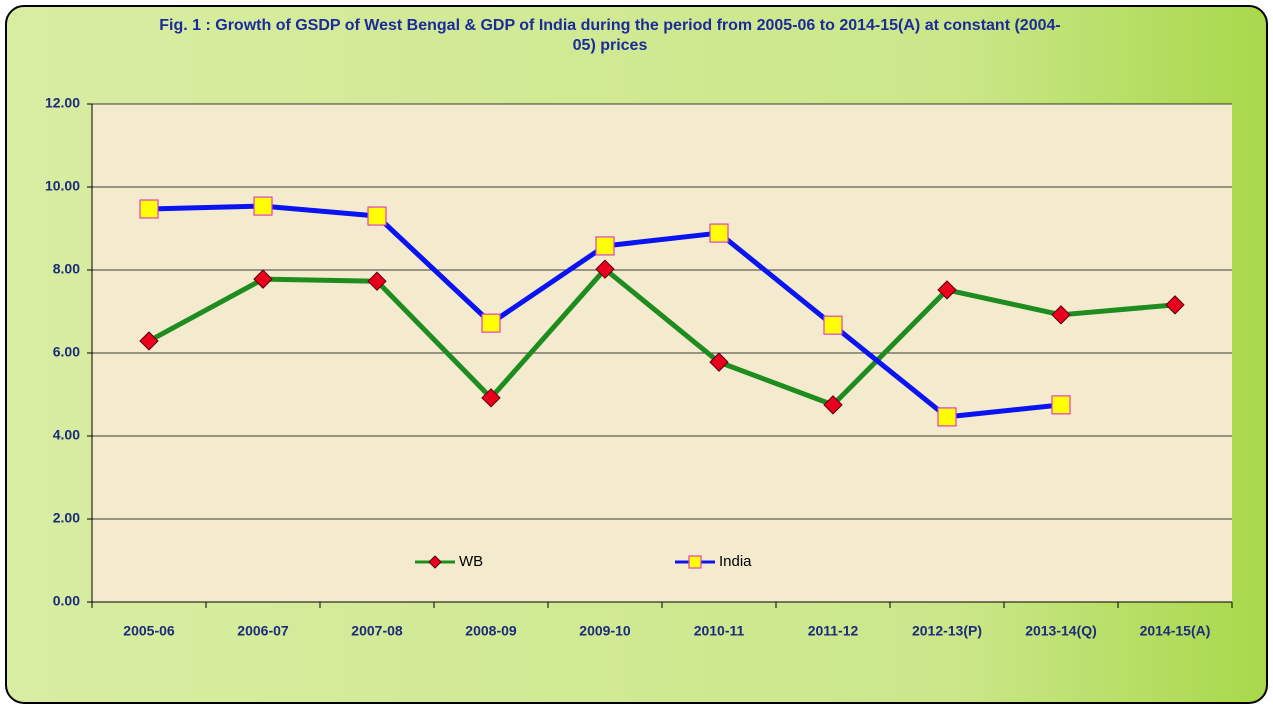  What do you see at coordinates (377, 631) in the screenshot?
I see `x-tick-label: 2007-08` at bounding box center [377, 631].